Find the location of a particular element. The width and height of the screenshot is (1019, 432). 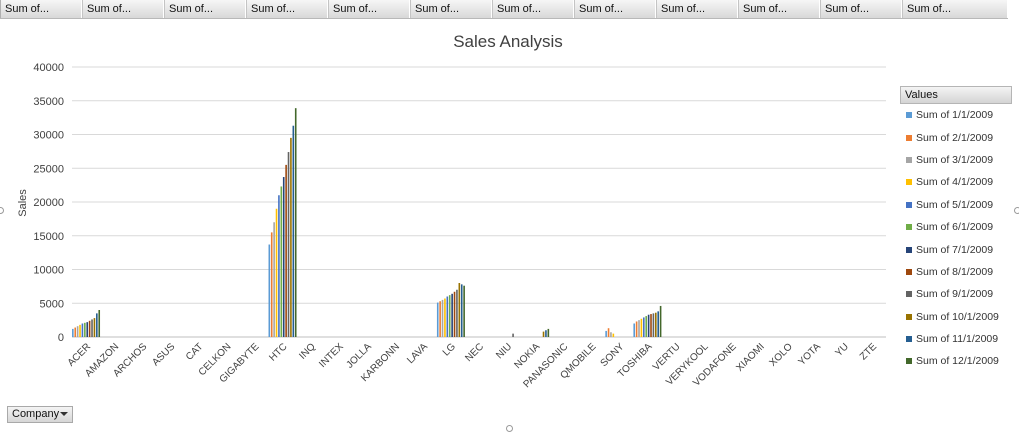

x-tick-label: YOTA is located at coordinates (809, 354).